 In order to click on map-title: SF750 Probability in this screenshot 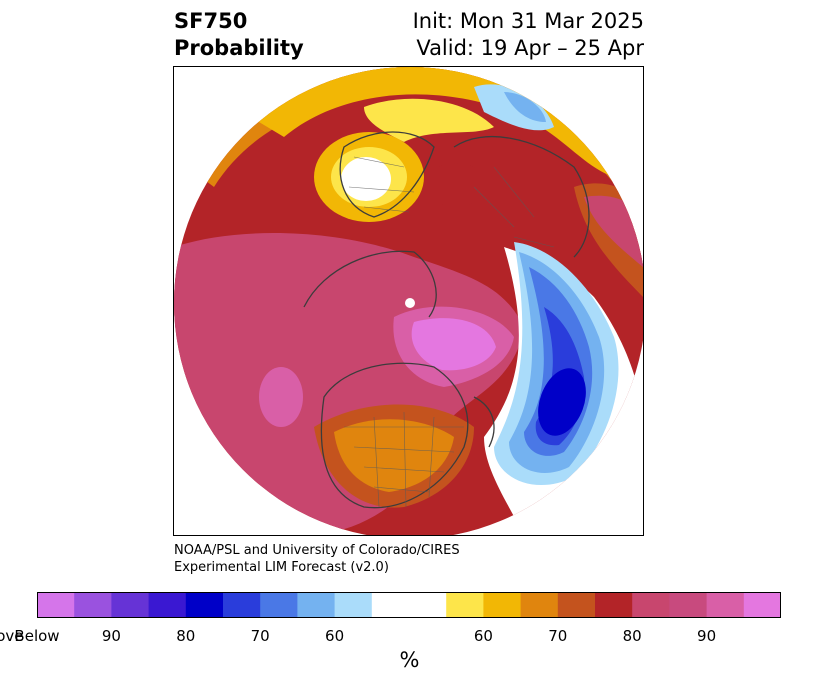, I will do `click(239, 35)`.